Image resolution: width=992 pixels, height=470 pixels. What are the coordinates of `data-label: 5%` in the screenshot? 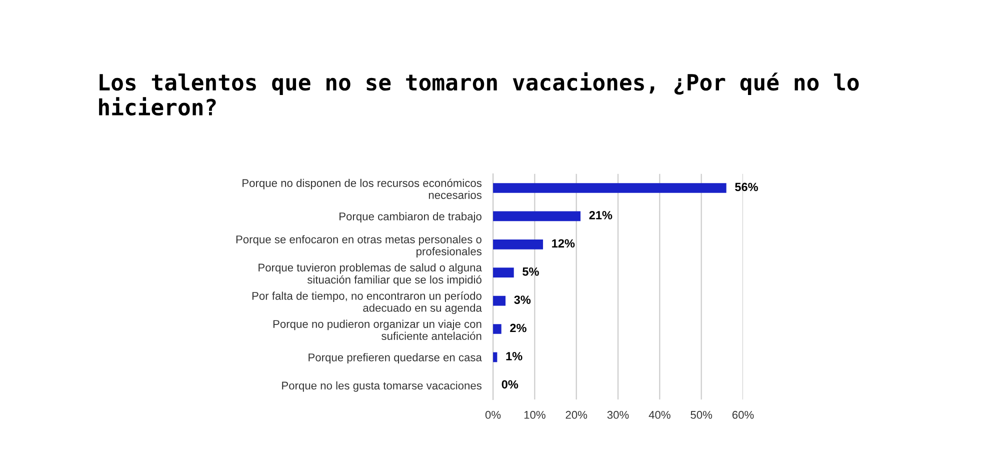 It's located at (530, 271).